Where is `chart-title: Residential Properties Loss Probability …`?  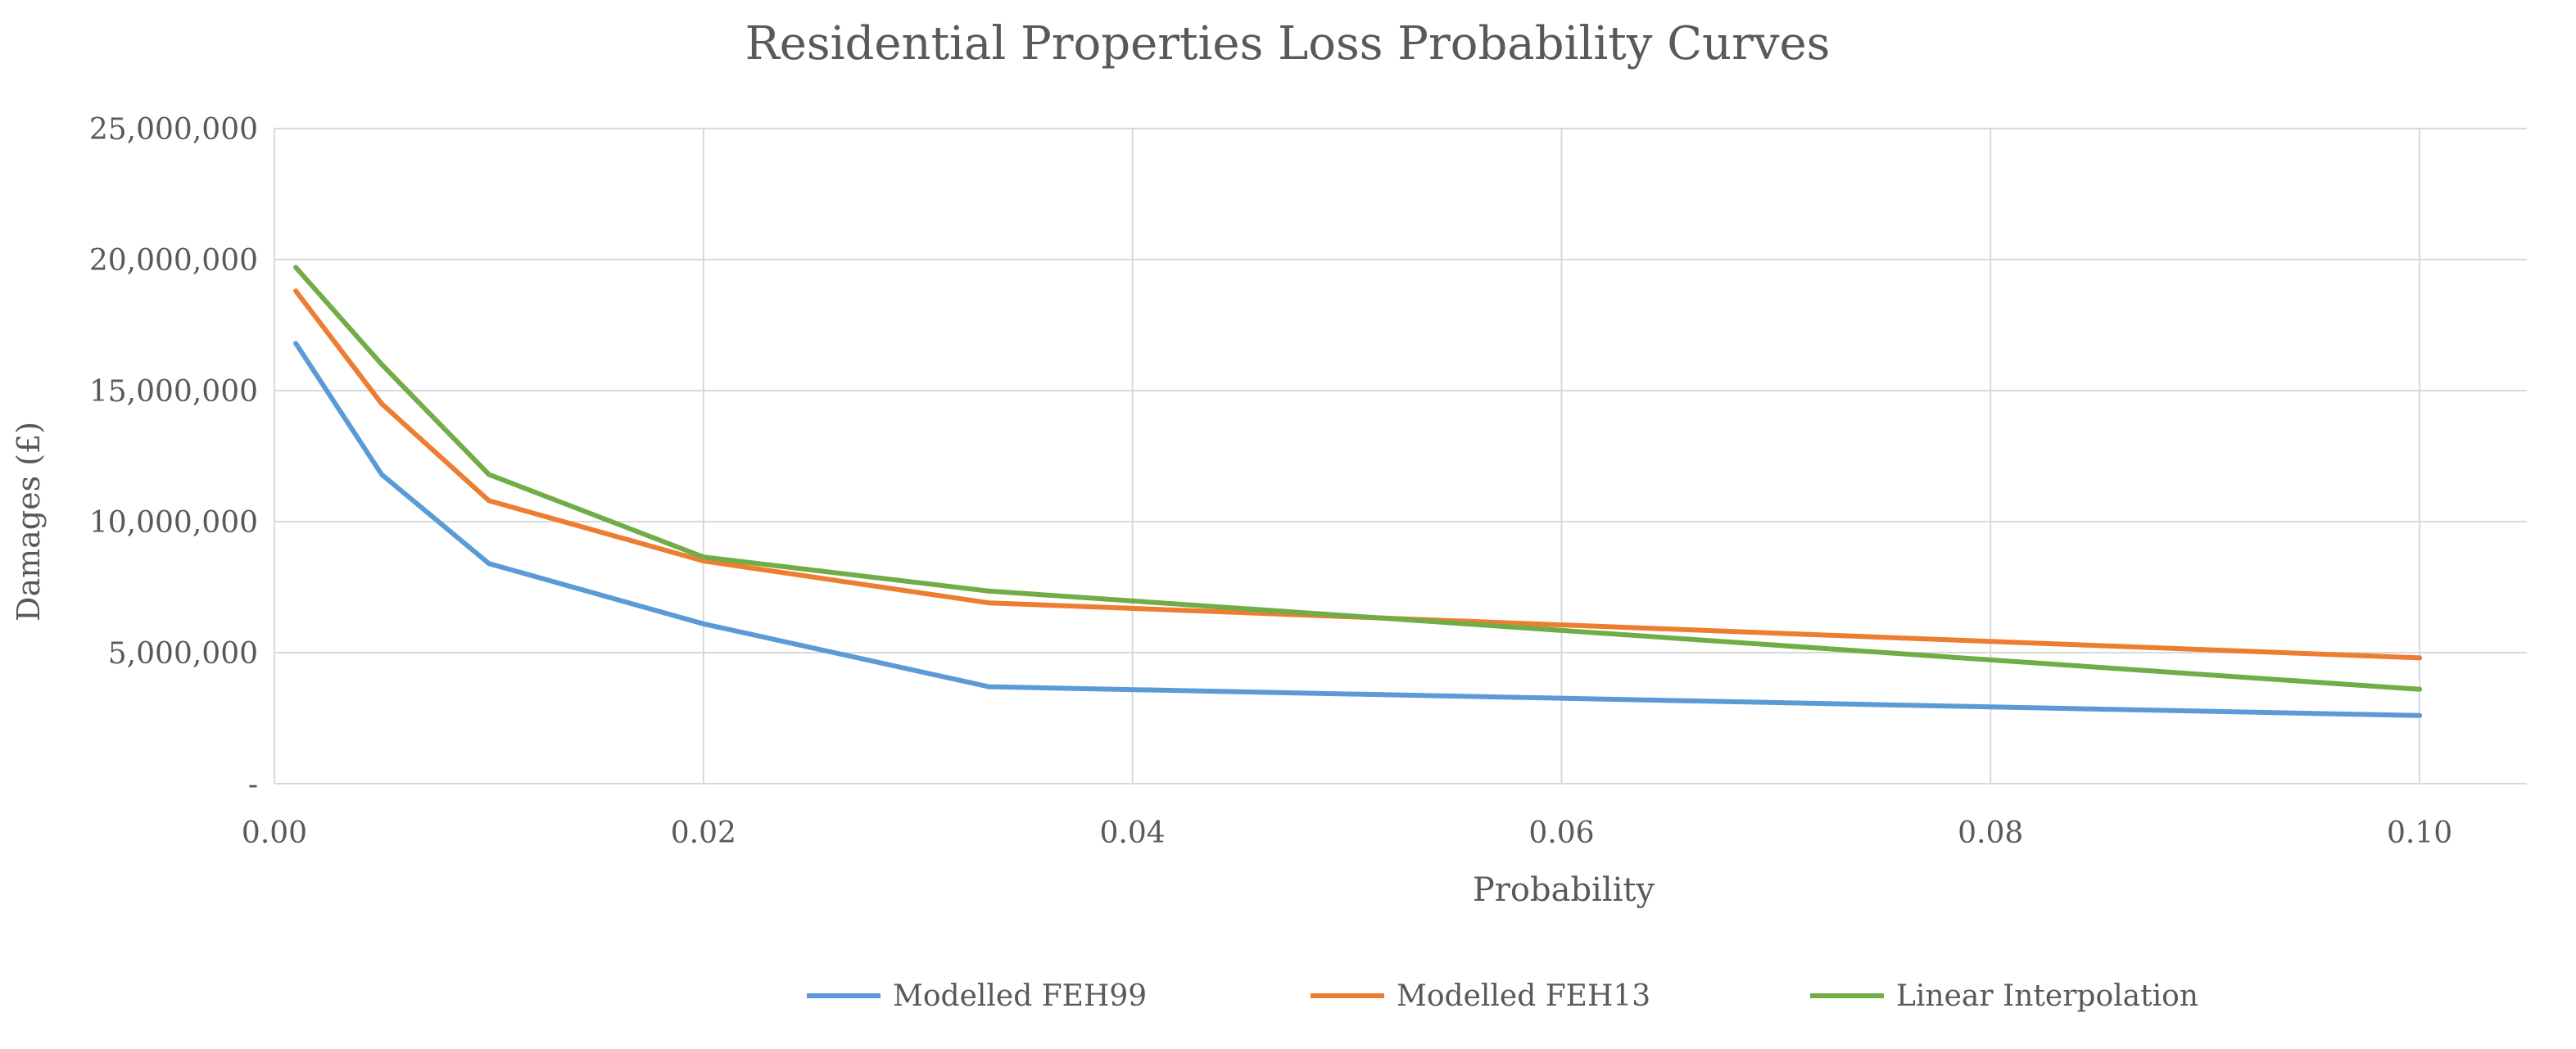
chart-title: Residential Properties Loss Probability … is located at coordinates (1288, 43).